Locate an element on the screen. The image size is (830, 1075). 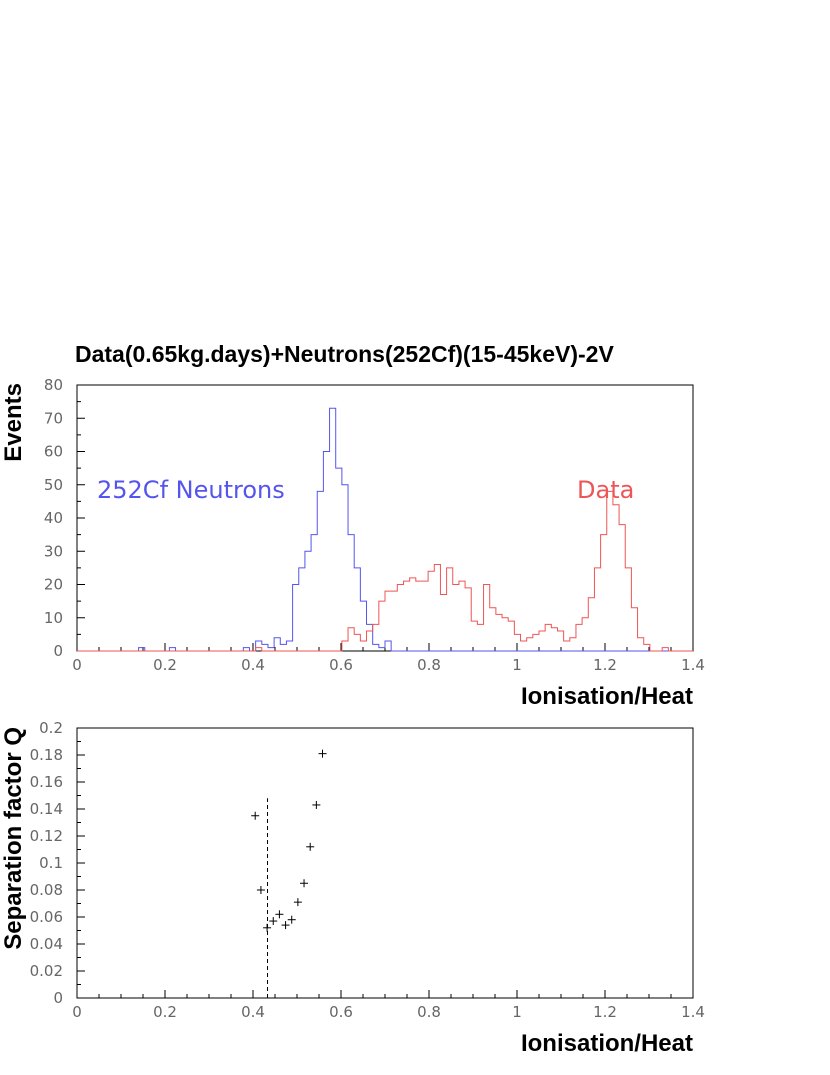
scatter-y-tick-label: 0.06 is located at coordinates (46, 917).